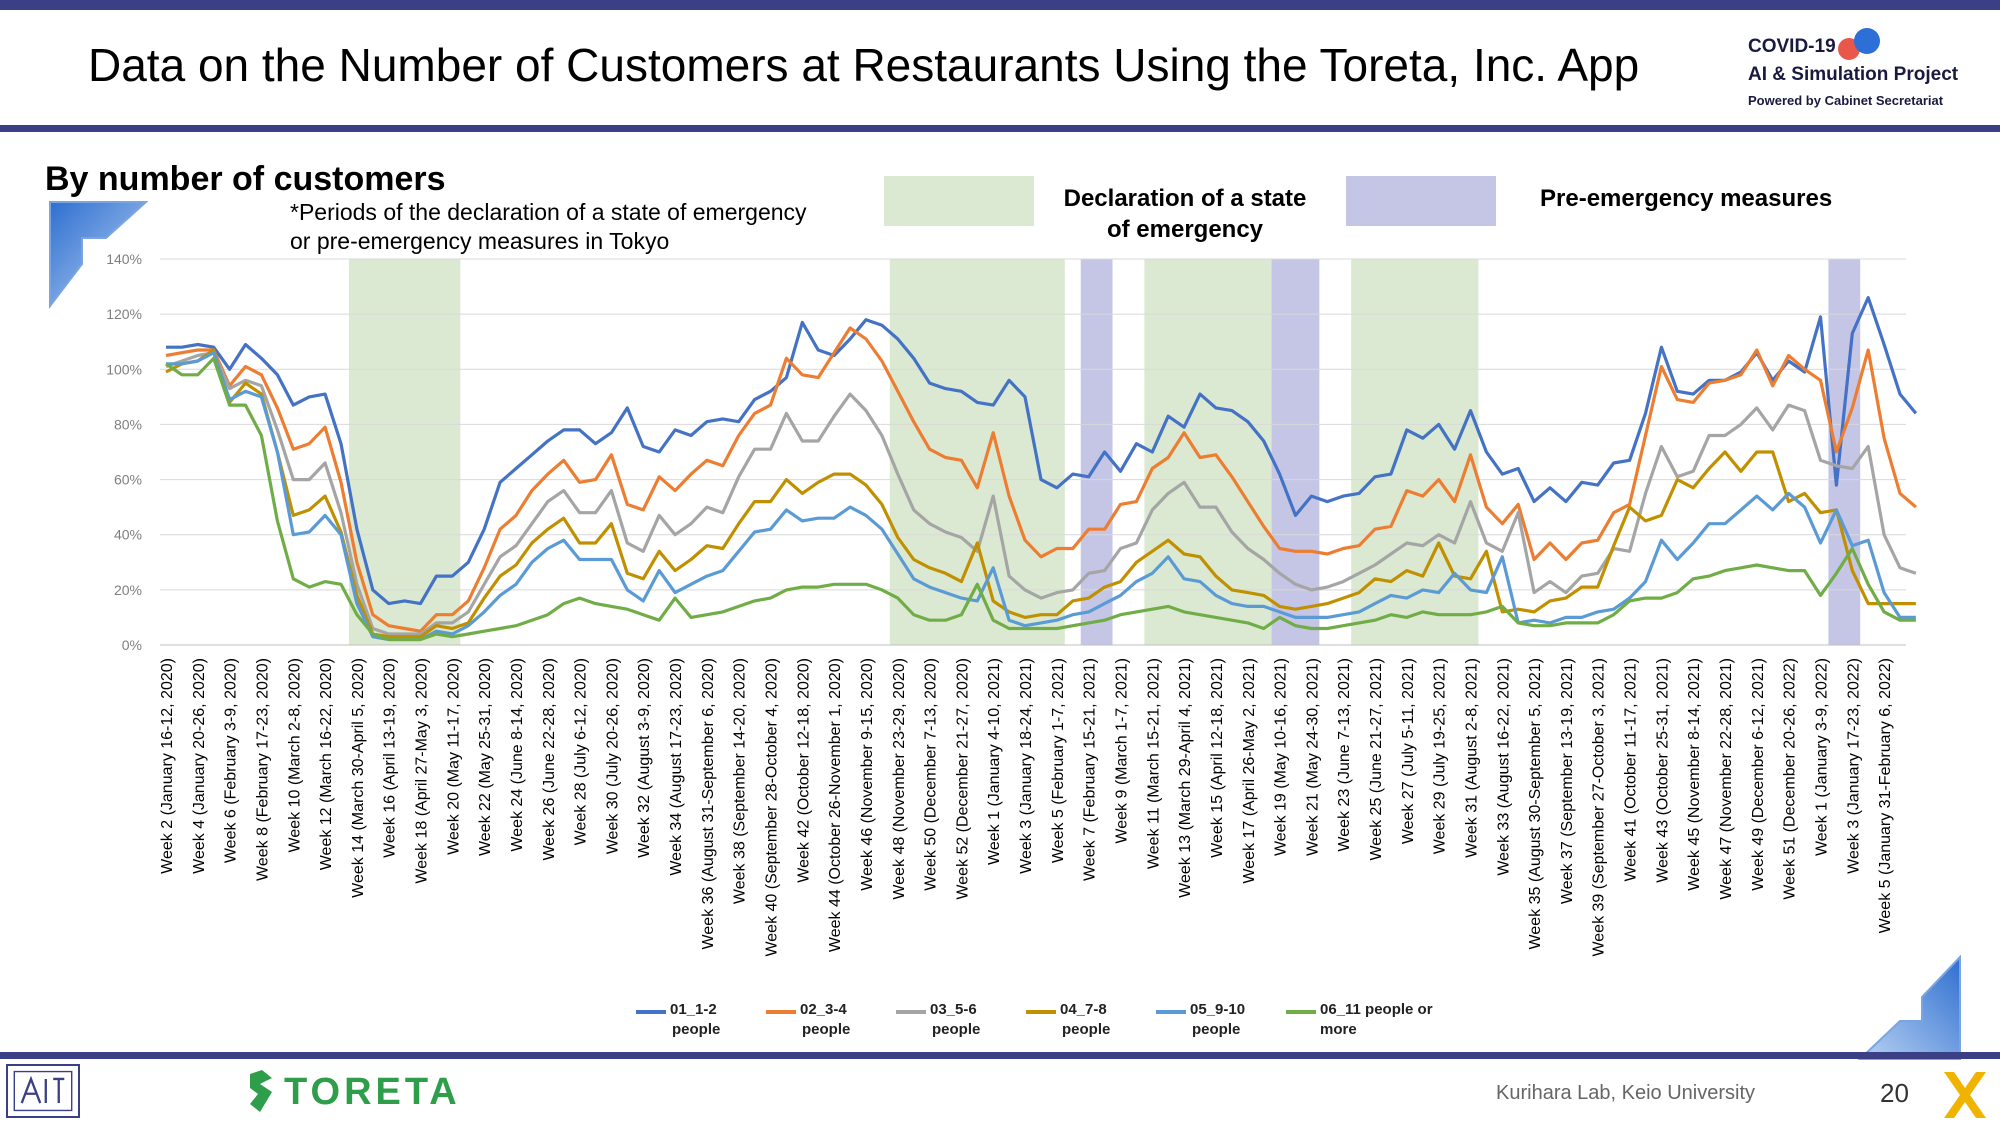 The image size is (2000, 1125). What do you see at coordinates (612, 756) in the screenshot?
I see `x-tick-label: Week 30 (July 20-26, 2020)` at bounding box center [612, 756].